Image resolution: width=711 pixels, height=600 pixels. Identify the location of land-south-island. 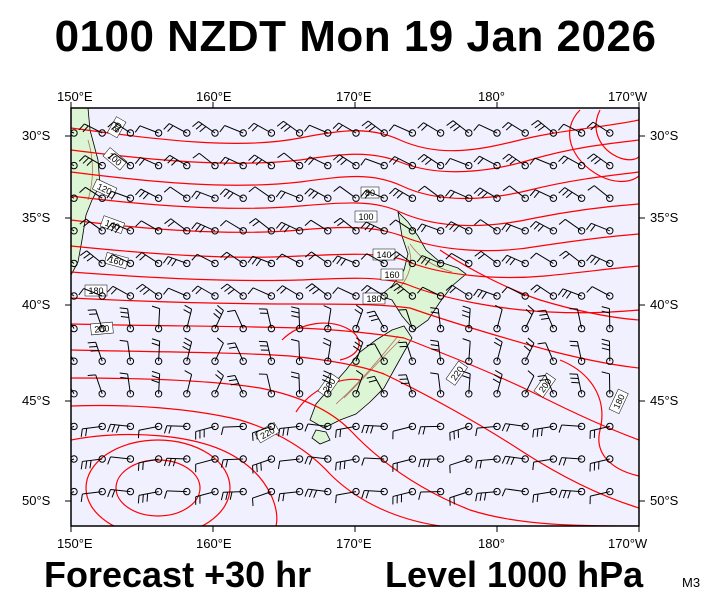
(361, 377).